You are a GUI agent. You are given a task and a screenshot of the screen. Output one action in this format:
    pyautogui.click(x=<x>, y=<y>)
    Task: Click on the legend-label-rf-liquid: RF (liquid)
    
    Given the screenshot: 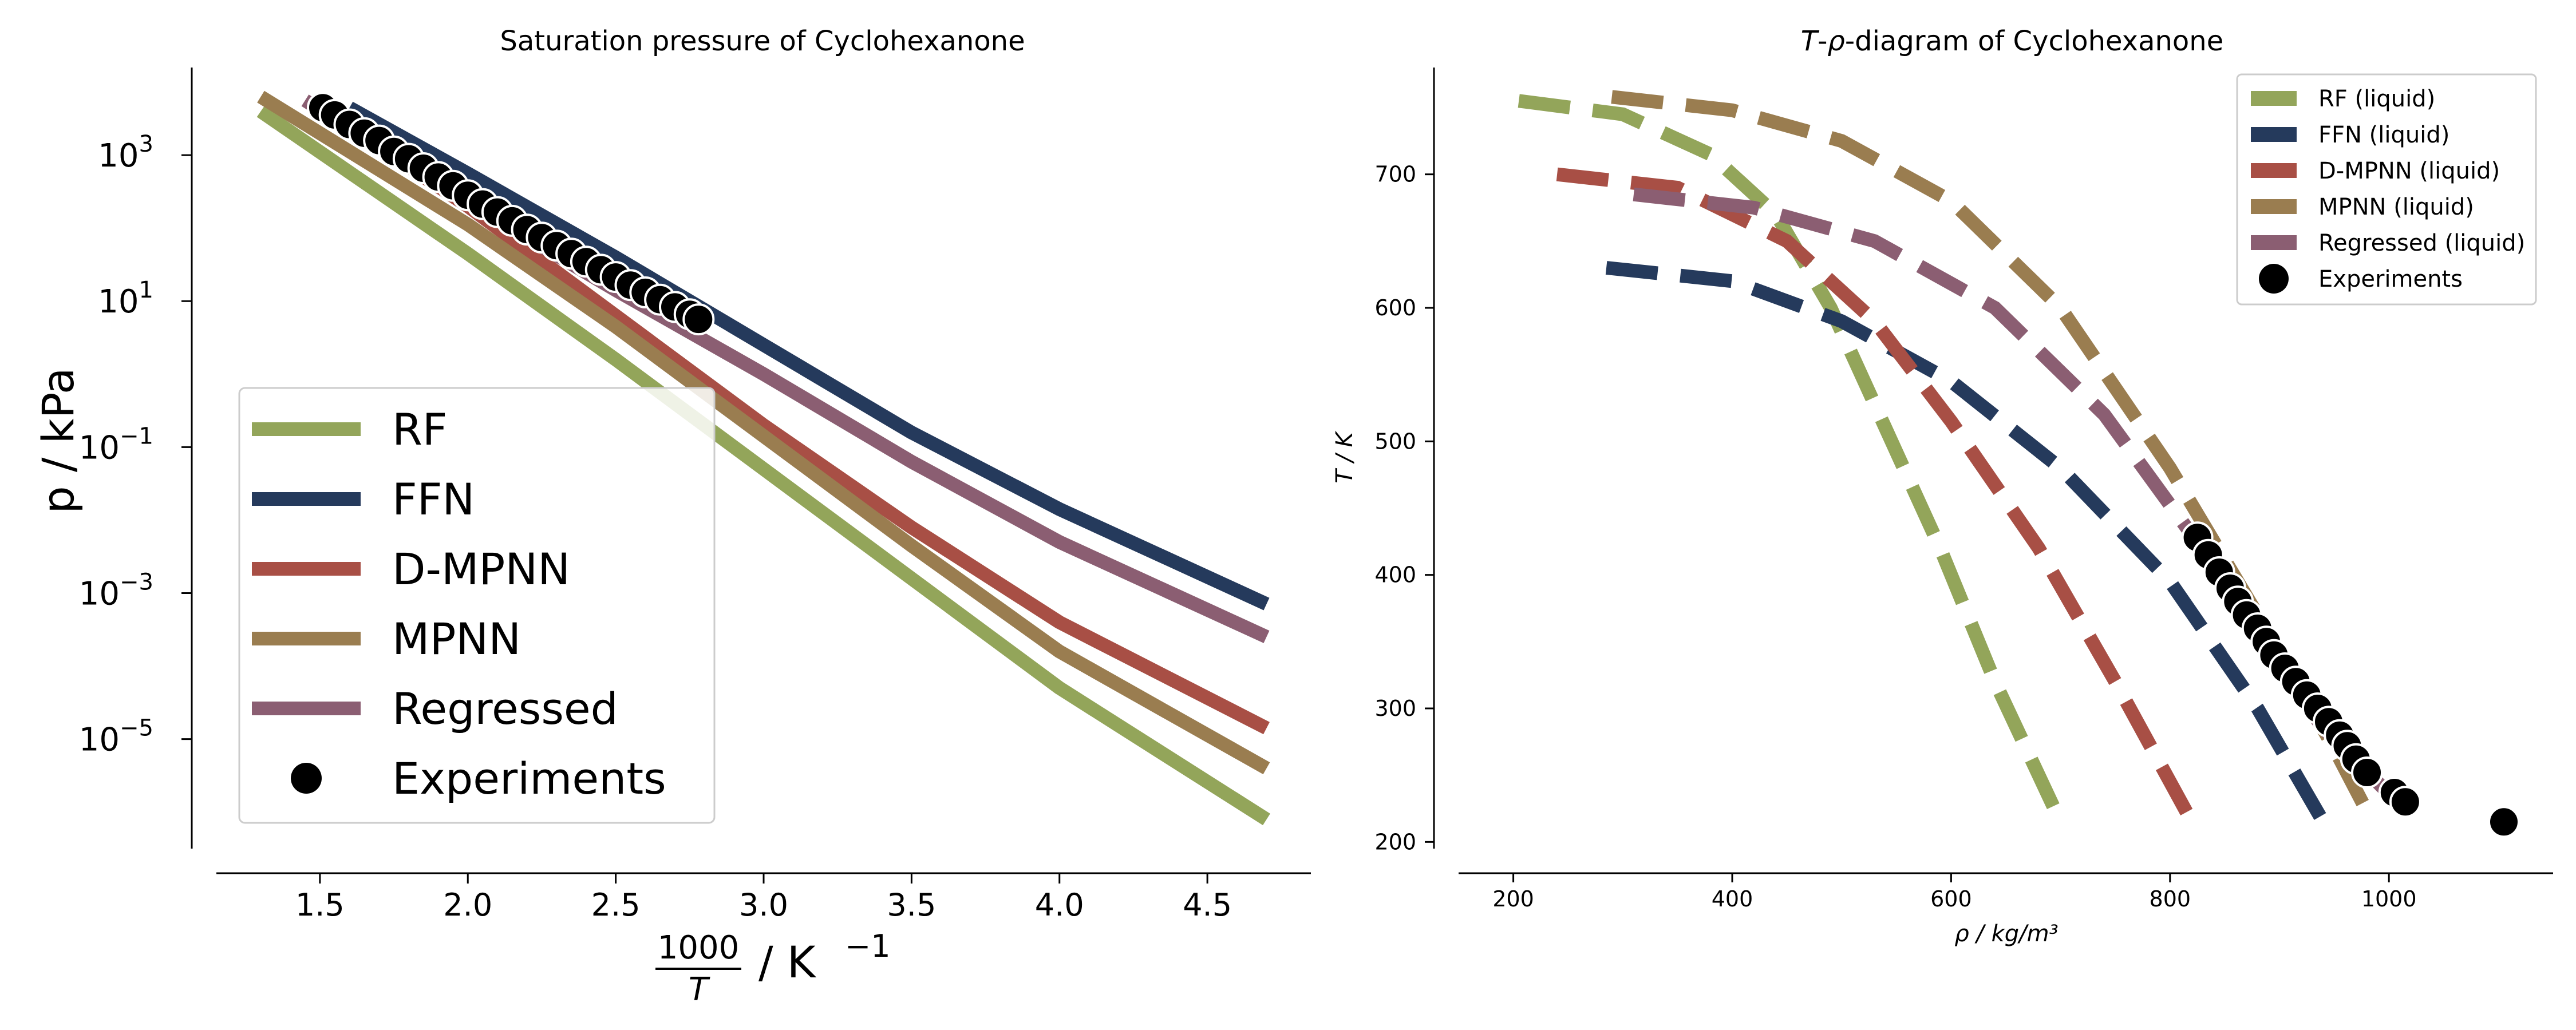 What is the action you would take?
    pyautogui.click(x=2376, y=99)
    